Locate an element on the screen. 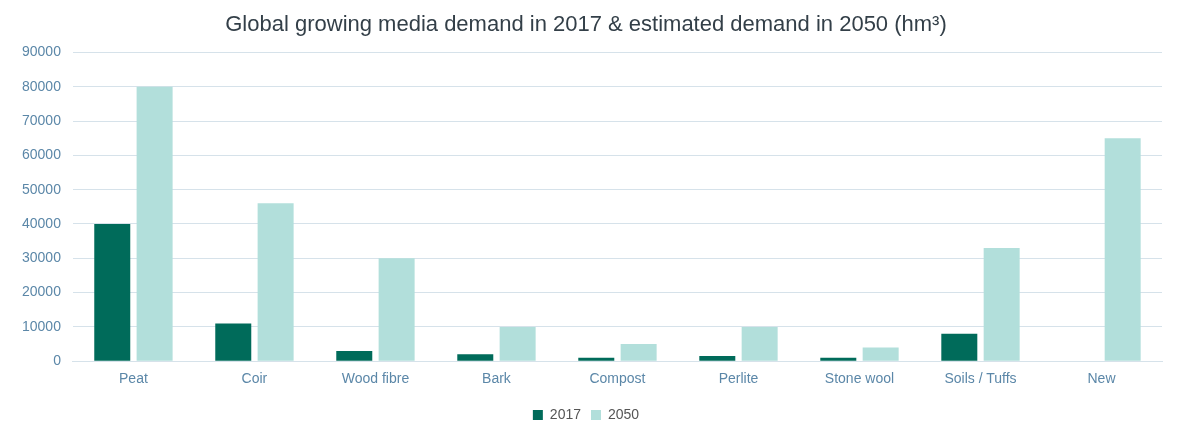  y-tick-label: 70000 is located at coordinates (41, 119).